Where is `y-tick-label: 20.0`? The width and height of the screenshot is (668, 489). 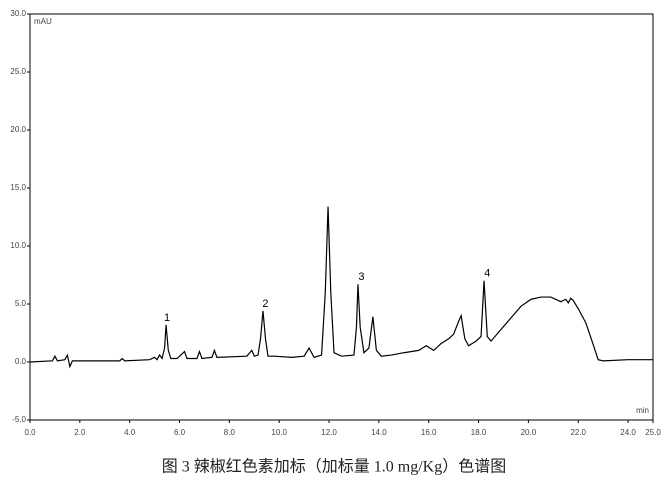 y-tick-label: 20.0 is located at coordinates (18, 129).